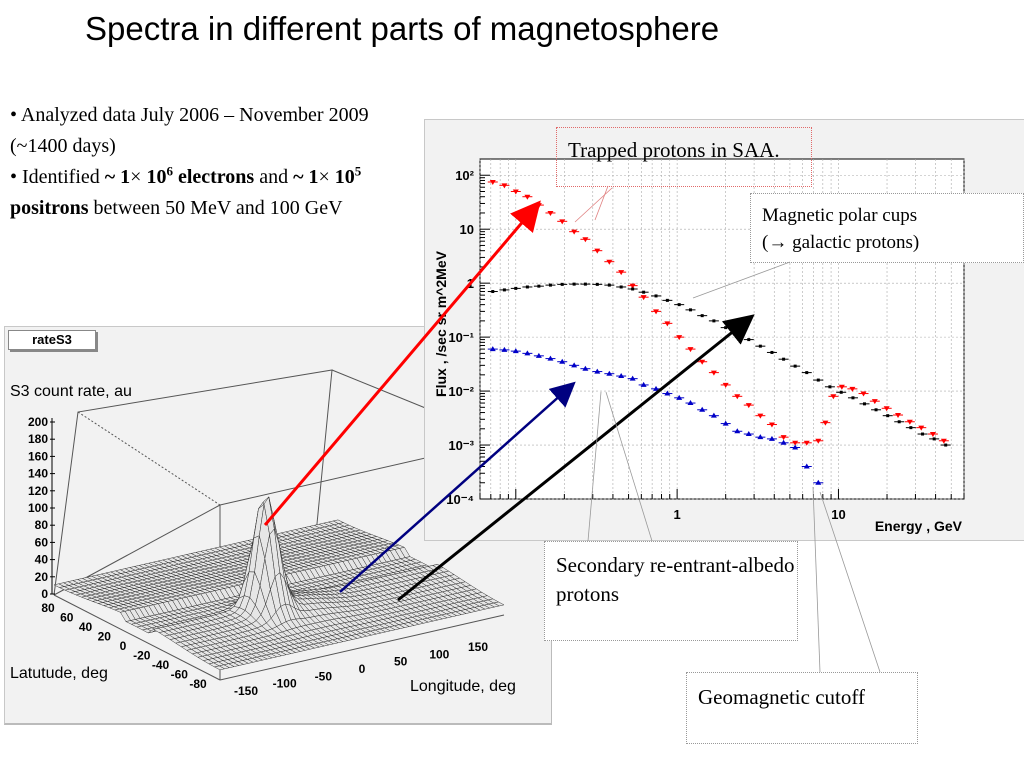 This screenshot has height=768, width=1024. What do you see at coordinates (42, 525) in the screenshot?
I see `z-tick-label: 80` at bounding box center [42, 525].